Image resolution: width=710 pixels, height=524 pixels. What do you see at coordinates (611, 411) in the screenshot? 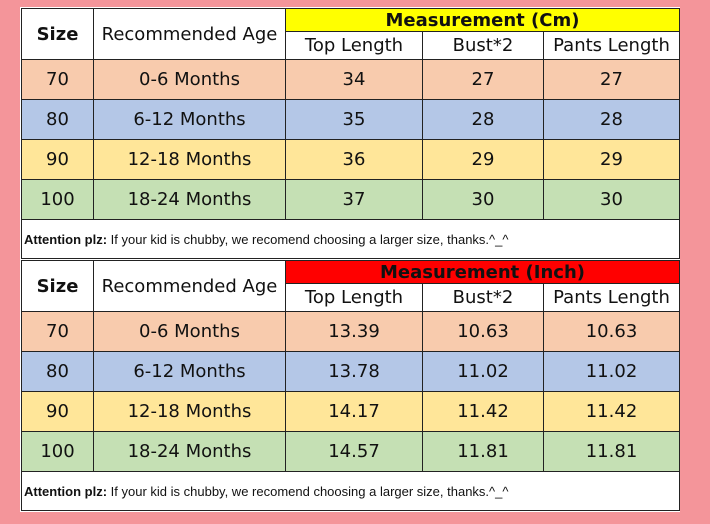
I see `pants-length-cell: 11.42` at bounding box center [611, 411].